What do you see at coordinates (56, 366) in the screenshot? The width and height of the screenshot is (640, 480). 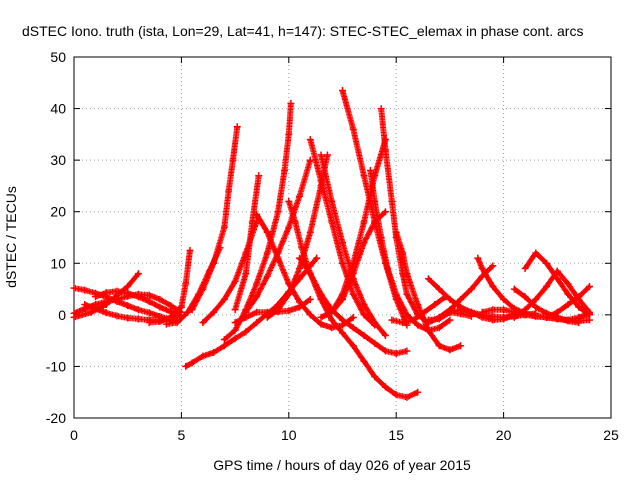 I see `y-tick-label: -10` at bounding box center [56, 366].